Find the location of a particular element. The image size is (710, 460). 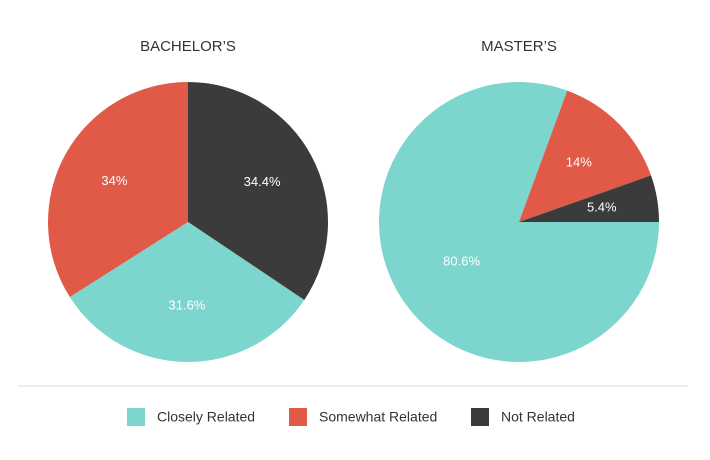

slice-label: 31.6% is located at coordinates (187, 304).